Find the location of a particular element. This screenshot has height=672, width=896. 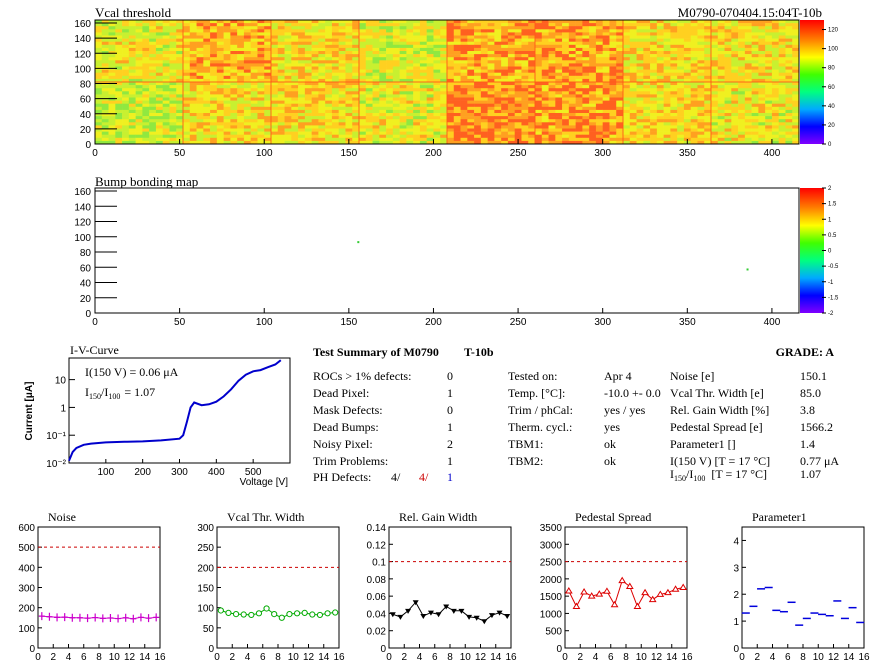

x-tick-label: 150 is located at coordinates (349, 153).